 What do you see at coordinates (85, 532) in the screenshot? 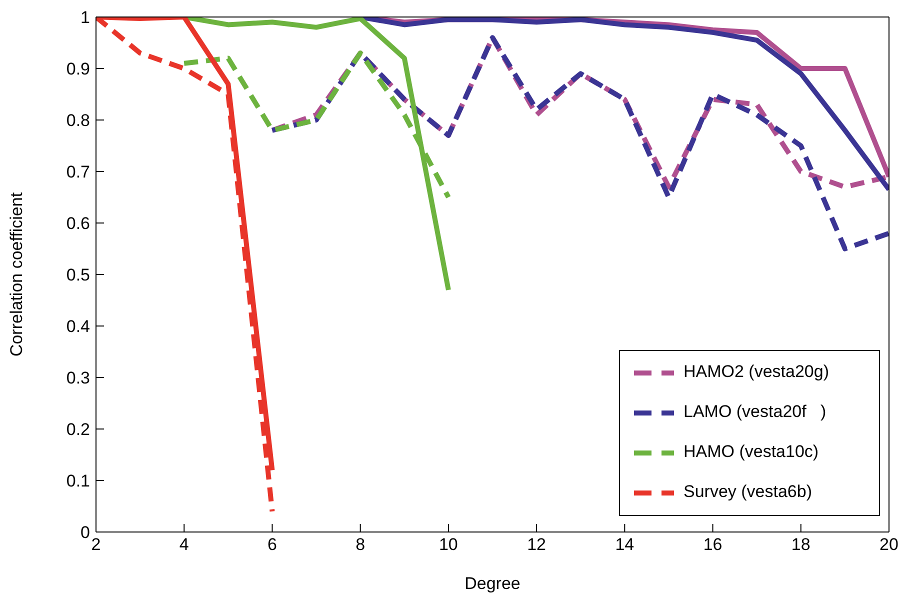
I see `y-tick-label: 0` at bounding box center [85, 532].